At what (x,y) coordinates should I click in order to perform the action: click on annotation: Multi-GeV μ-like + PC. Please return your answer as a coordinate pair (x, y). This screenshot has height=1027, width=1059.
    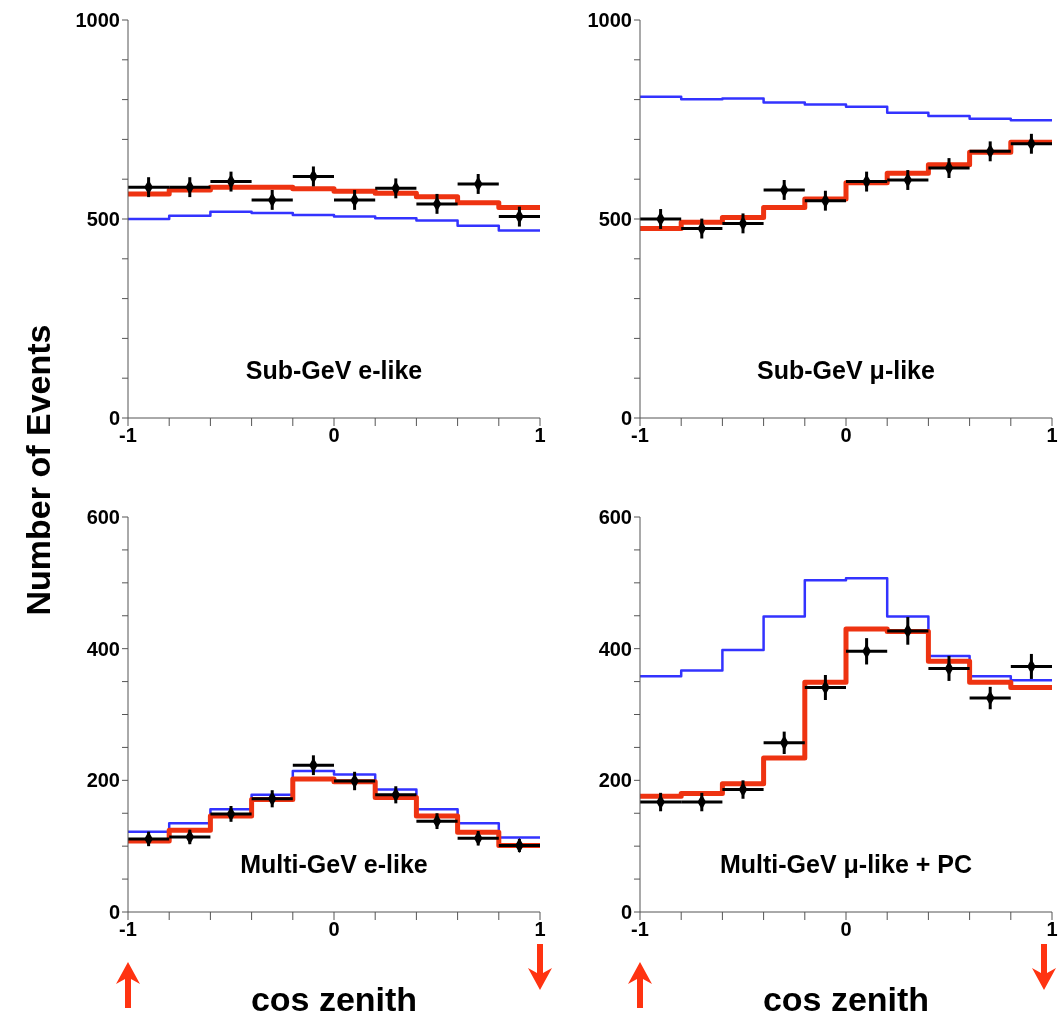
    Looking at the image, I should click on (846, 864).